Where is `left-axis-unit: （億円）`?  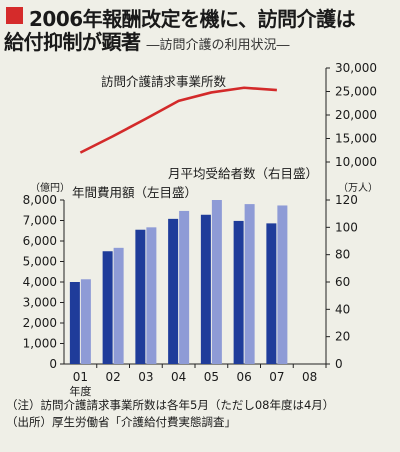
left-axis-unit: （億円） is located at coordinates (50, 187).